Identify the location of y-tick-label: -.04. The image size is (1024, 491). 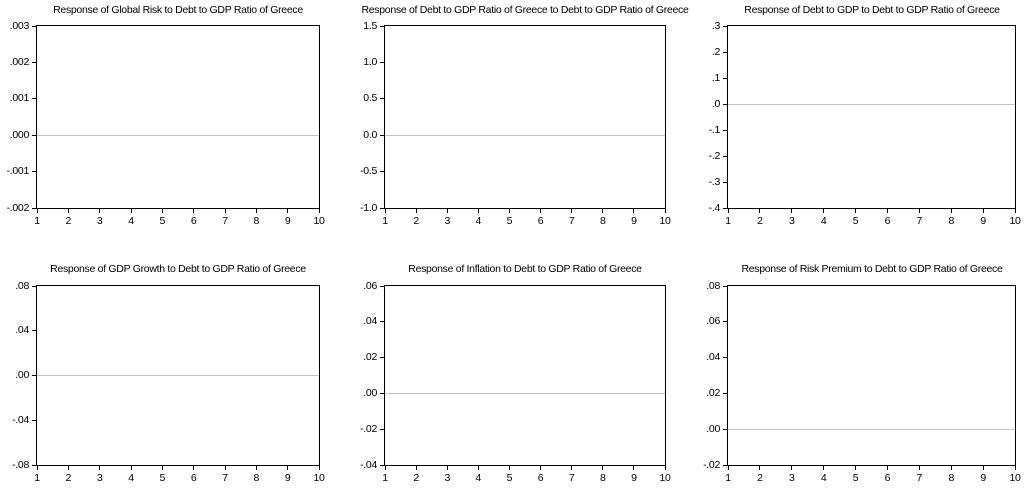
(368, 464).